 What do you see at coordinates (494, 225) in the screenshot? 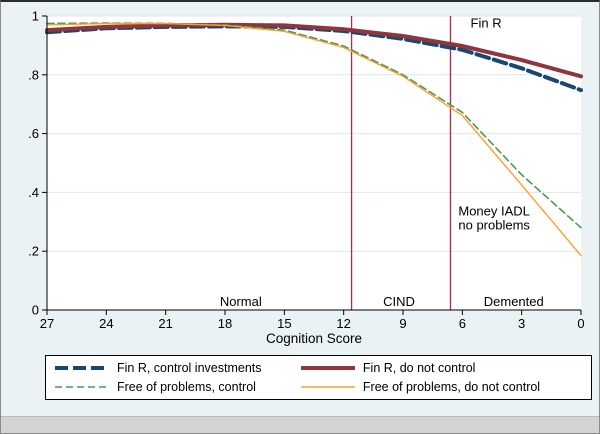
I see `annotation-no-problems: no problems` at bounding box center [494, 225].